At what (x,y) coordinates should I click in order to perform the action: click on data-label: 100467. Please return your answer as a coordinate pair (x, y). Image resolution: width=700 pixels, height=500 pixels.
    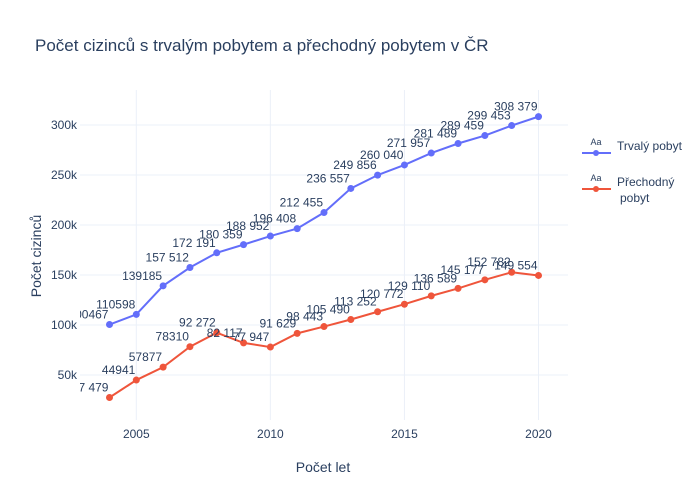
    Looking at the image, I should click on (88, 315).